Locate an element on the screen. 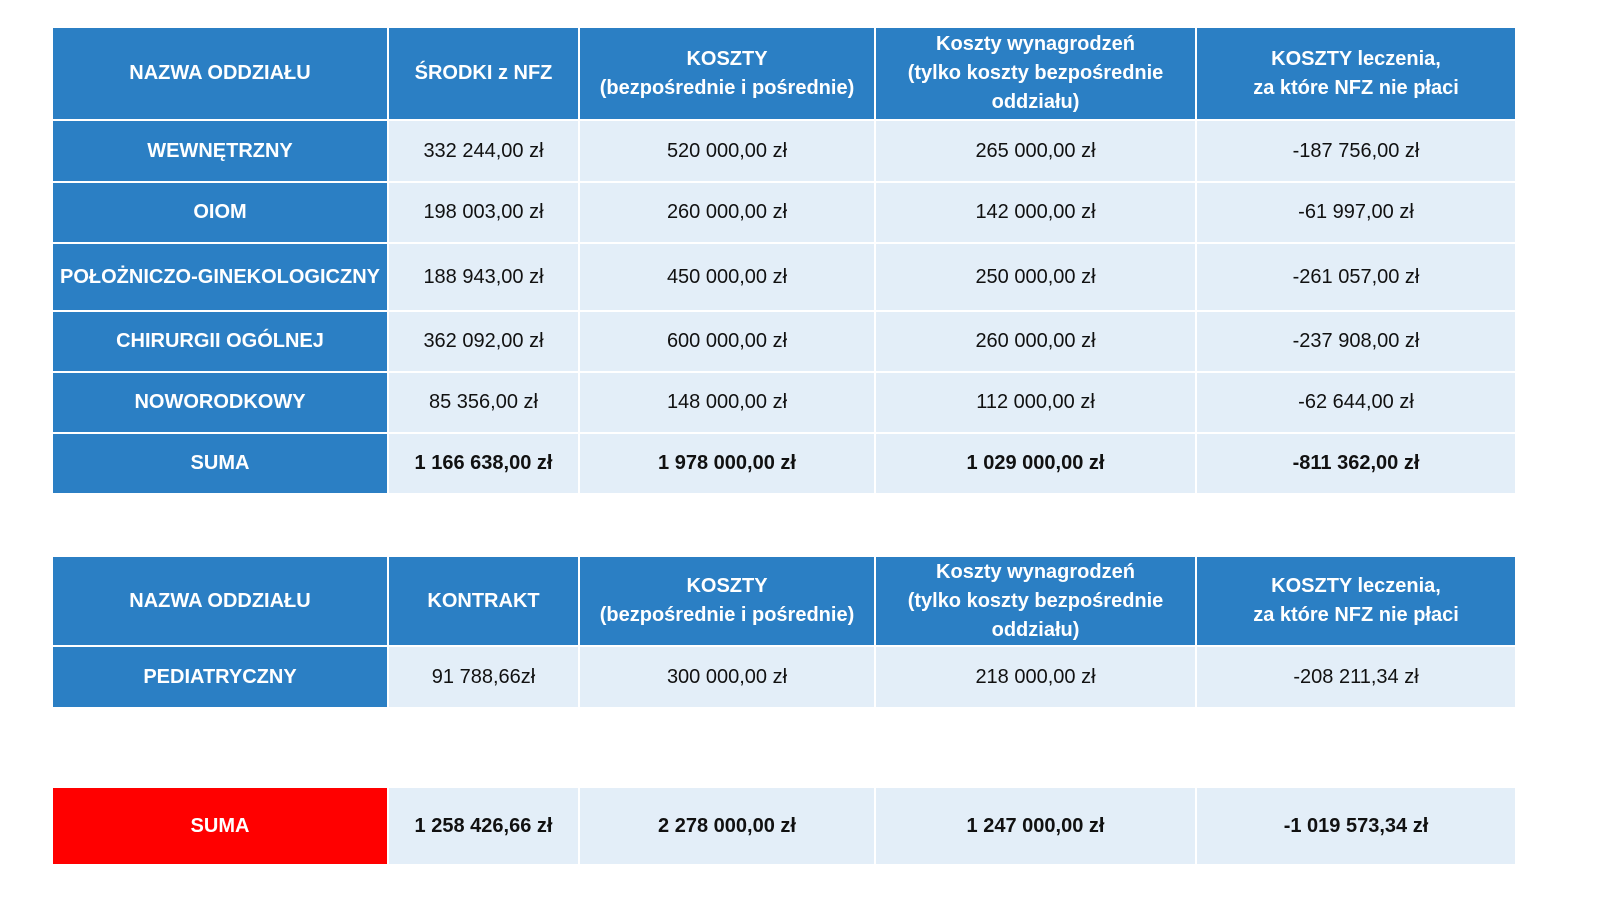  costs-value: 300 000,00 zł is located at coordinates (727, 677).